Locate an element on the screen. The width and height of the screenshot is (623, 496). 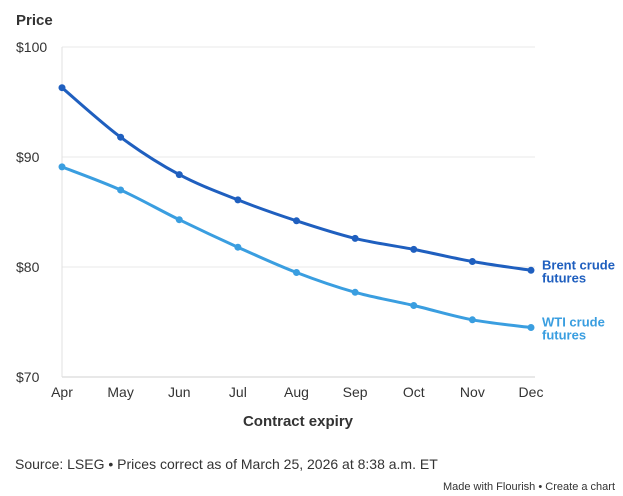
y-tick-label: $80 is located at coordinates (28, 267).